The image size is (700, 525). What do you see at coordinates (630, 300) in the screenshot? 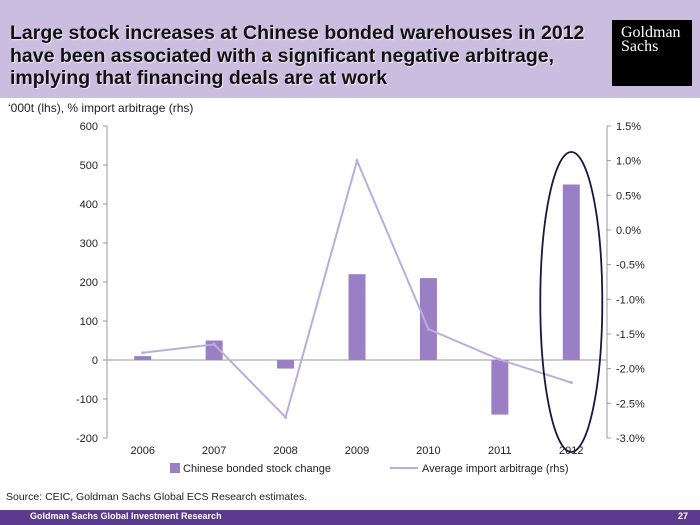
I see `right-tick-label: -1.0%` at bounding box center [630, 300].